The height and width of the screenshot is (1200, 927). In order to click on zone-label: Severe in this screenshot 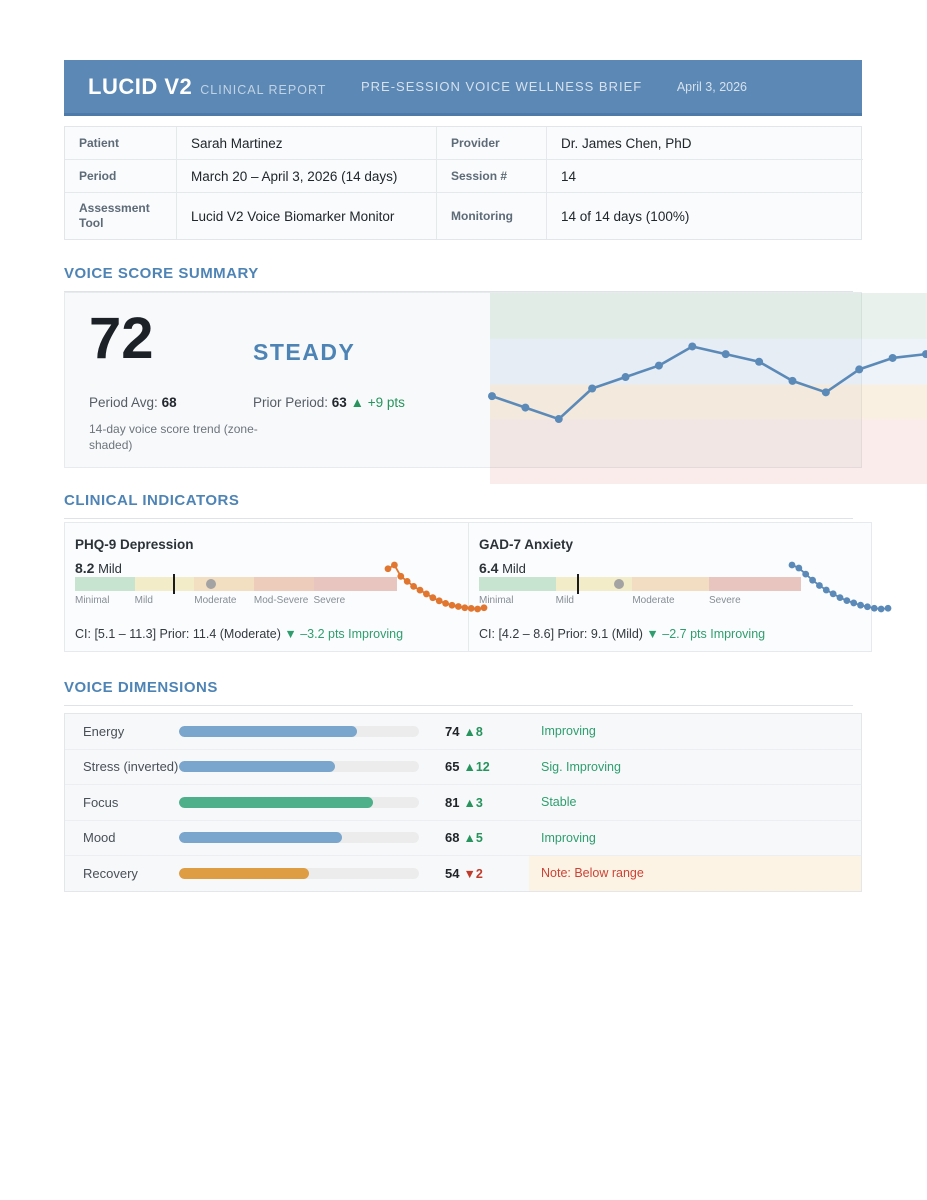, I will do `click(725, 600)`.